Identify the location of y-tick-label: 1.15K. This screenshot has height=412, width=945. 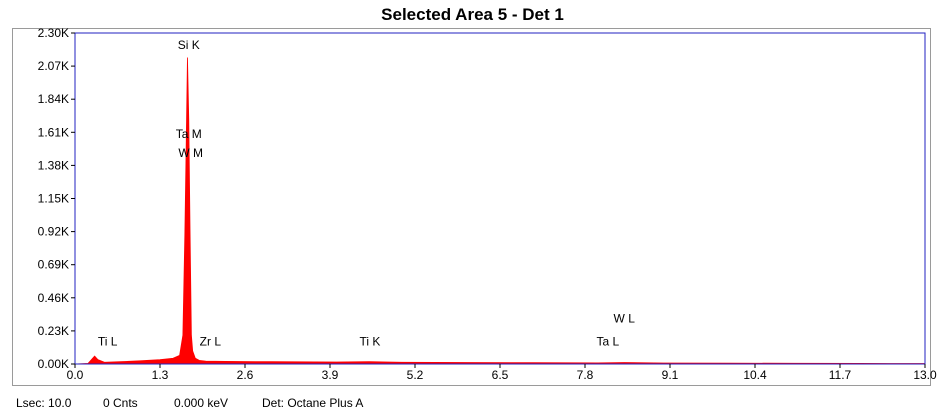
(53, 199).